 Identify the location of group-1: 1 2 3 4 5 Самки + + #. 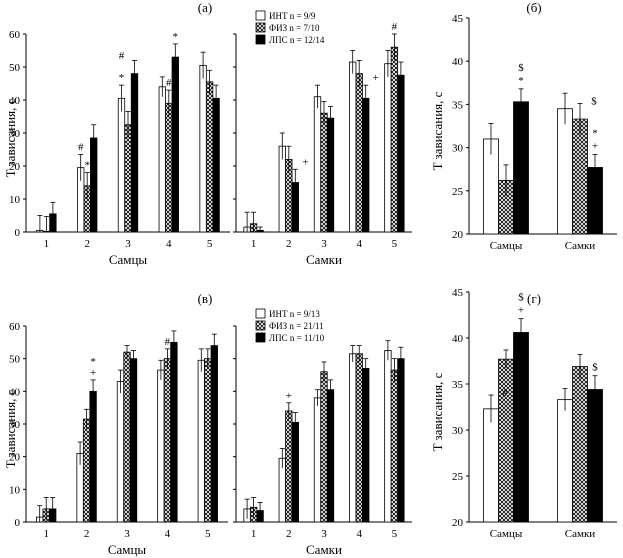
(322, 144).